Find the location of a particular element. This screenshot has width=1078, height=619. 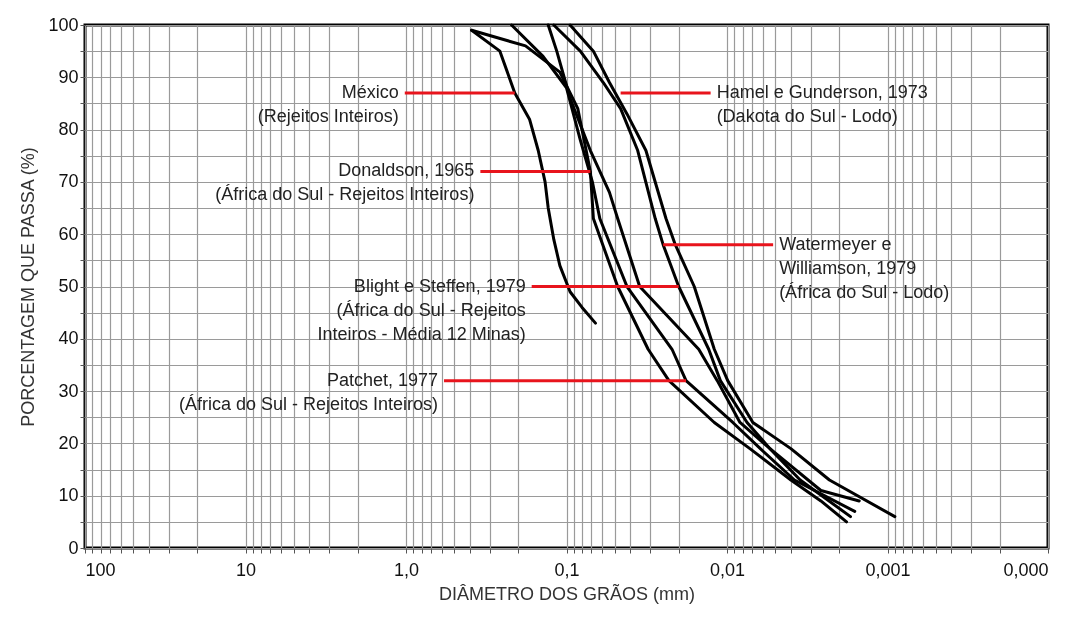

annotation: Blight e Steffen, 1979 (África do Sul - Rejeitos Inteiros - Média 12 Minas) is located at coordinates (421, 309).